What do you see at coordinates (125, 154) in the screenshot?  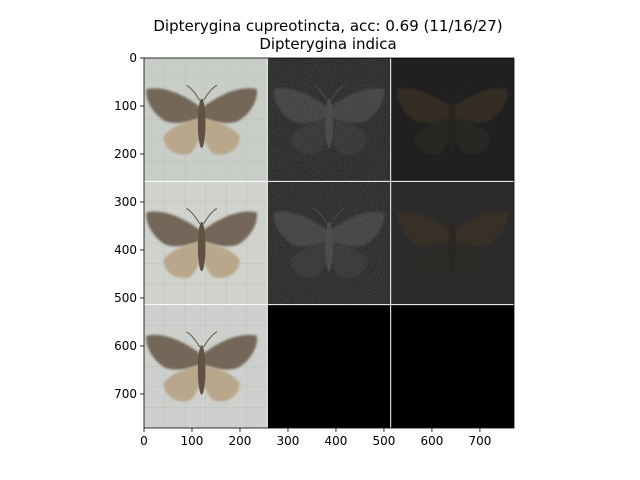 I see `y-tick-label: 200` at bounding box center [125, 154].